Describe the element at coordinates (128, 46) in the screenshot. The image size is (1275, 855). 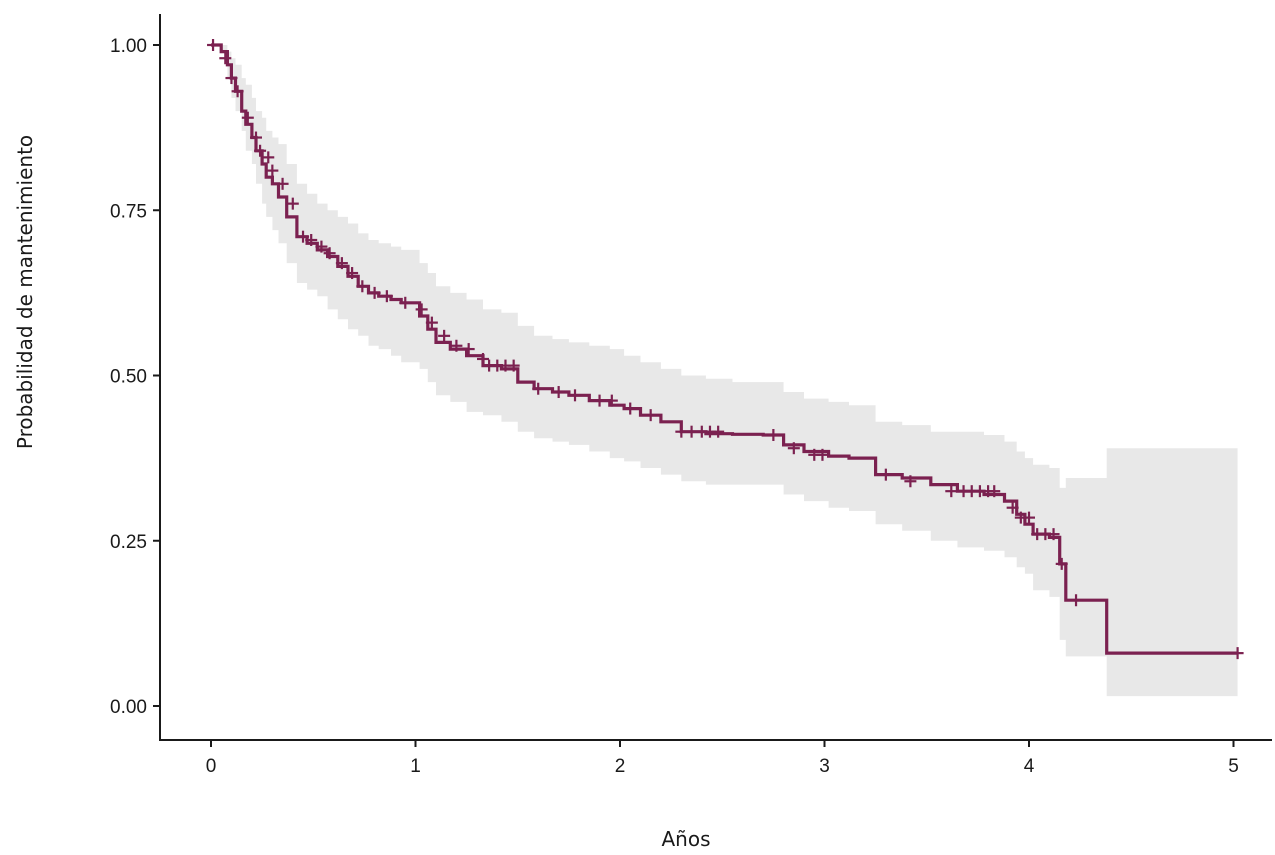
I see `y-tick-label: 1.00` at that location.